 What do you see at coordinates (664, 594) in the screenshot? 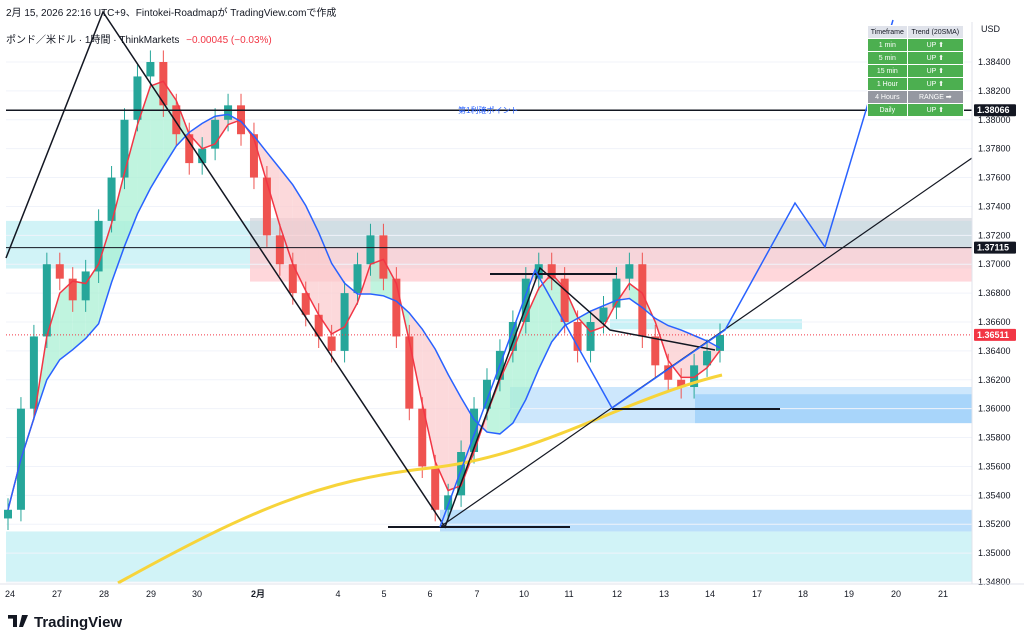
I see `time-tick-label: 13` at bounding box center [664, 594].